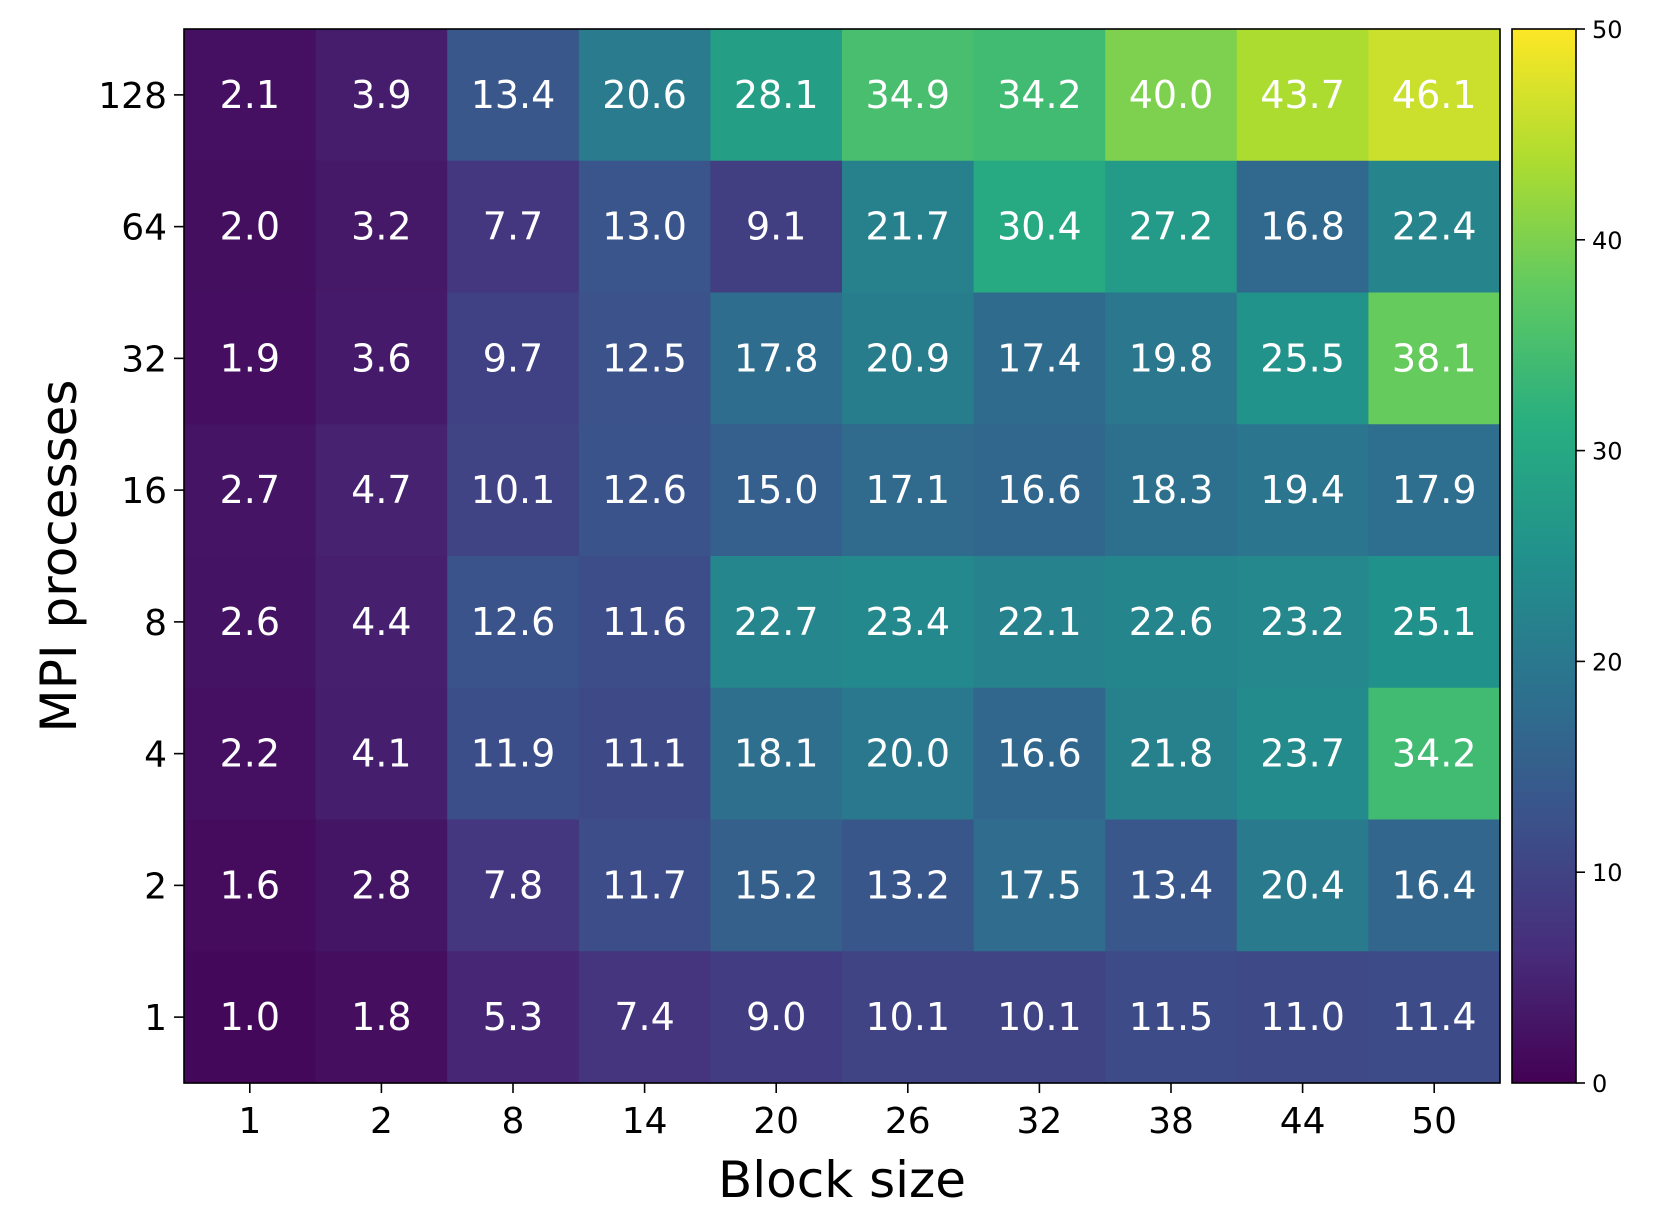  Describe the element at coordinates (907, 358) in the screenshot. I see `cell-value-label: 20.9` at that location.